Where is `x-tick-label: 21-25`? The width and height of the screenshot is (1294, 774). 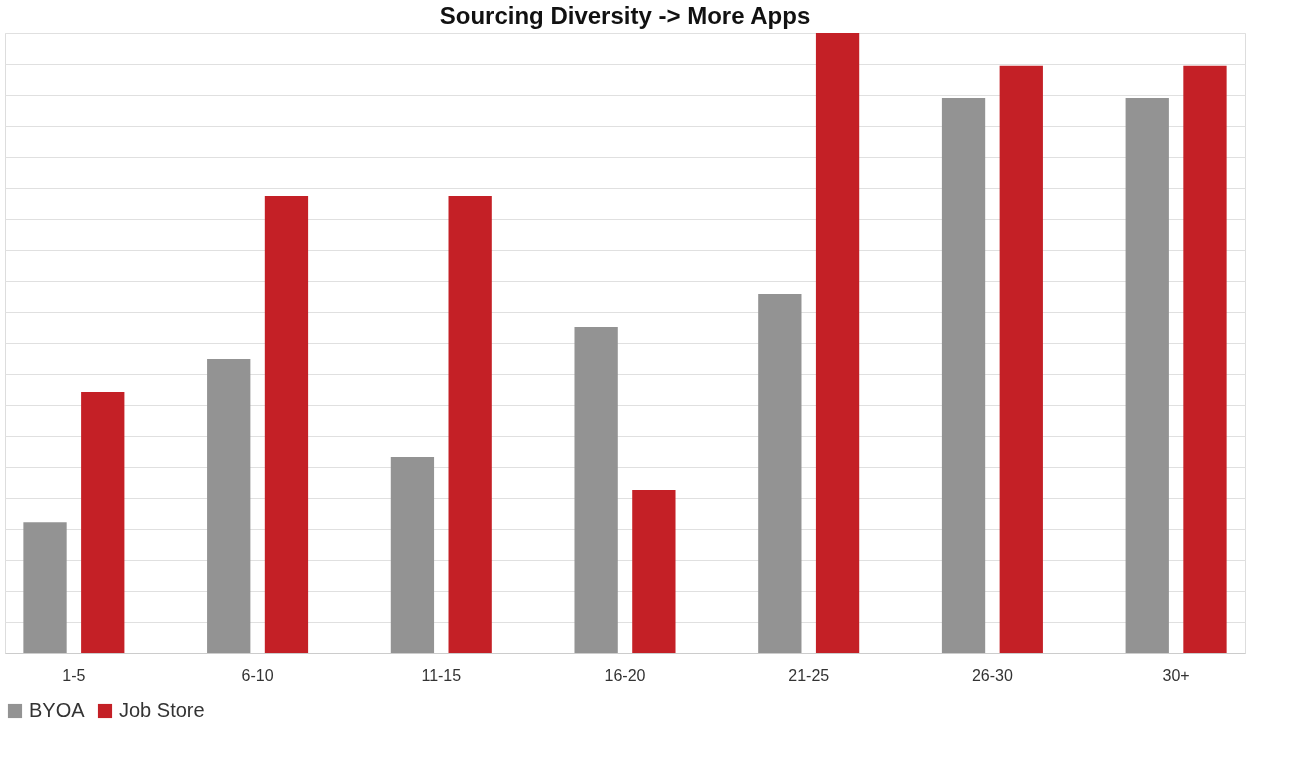
x-tick-label: 21-25 is located at coordinates (809, 675).